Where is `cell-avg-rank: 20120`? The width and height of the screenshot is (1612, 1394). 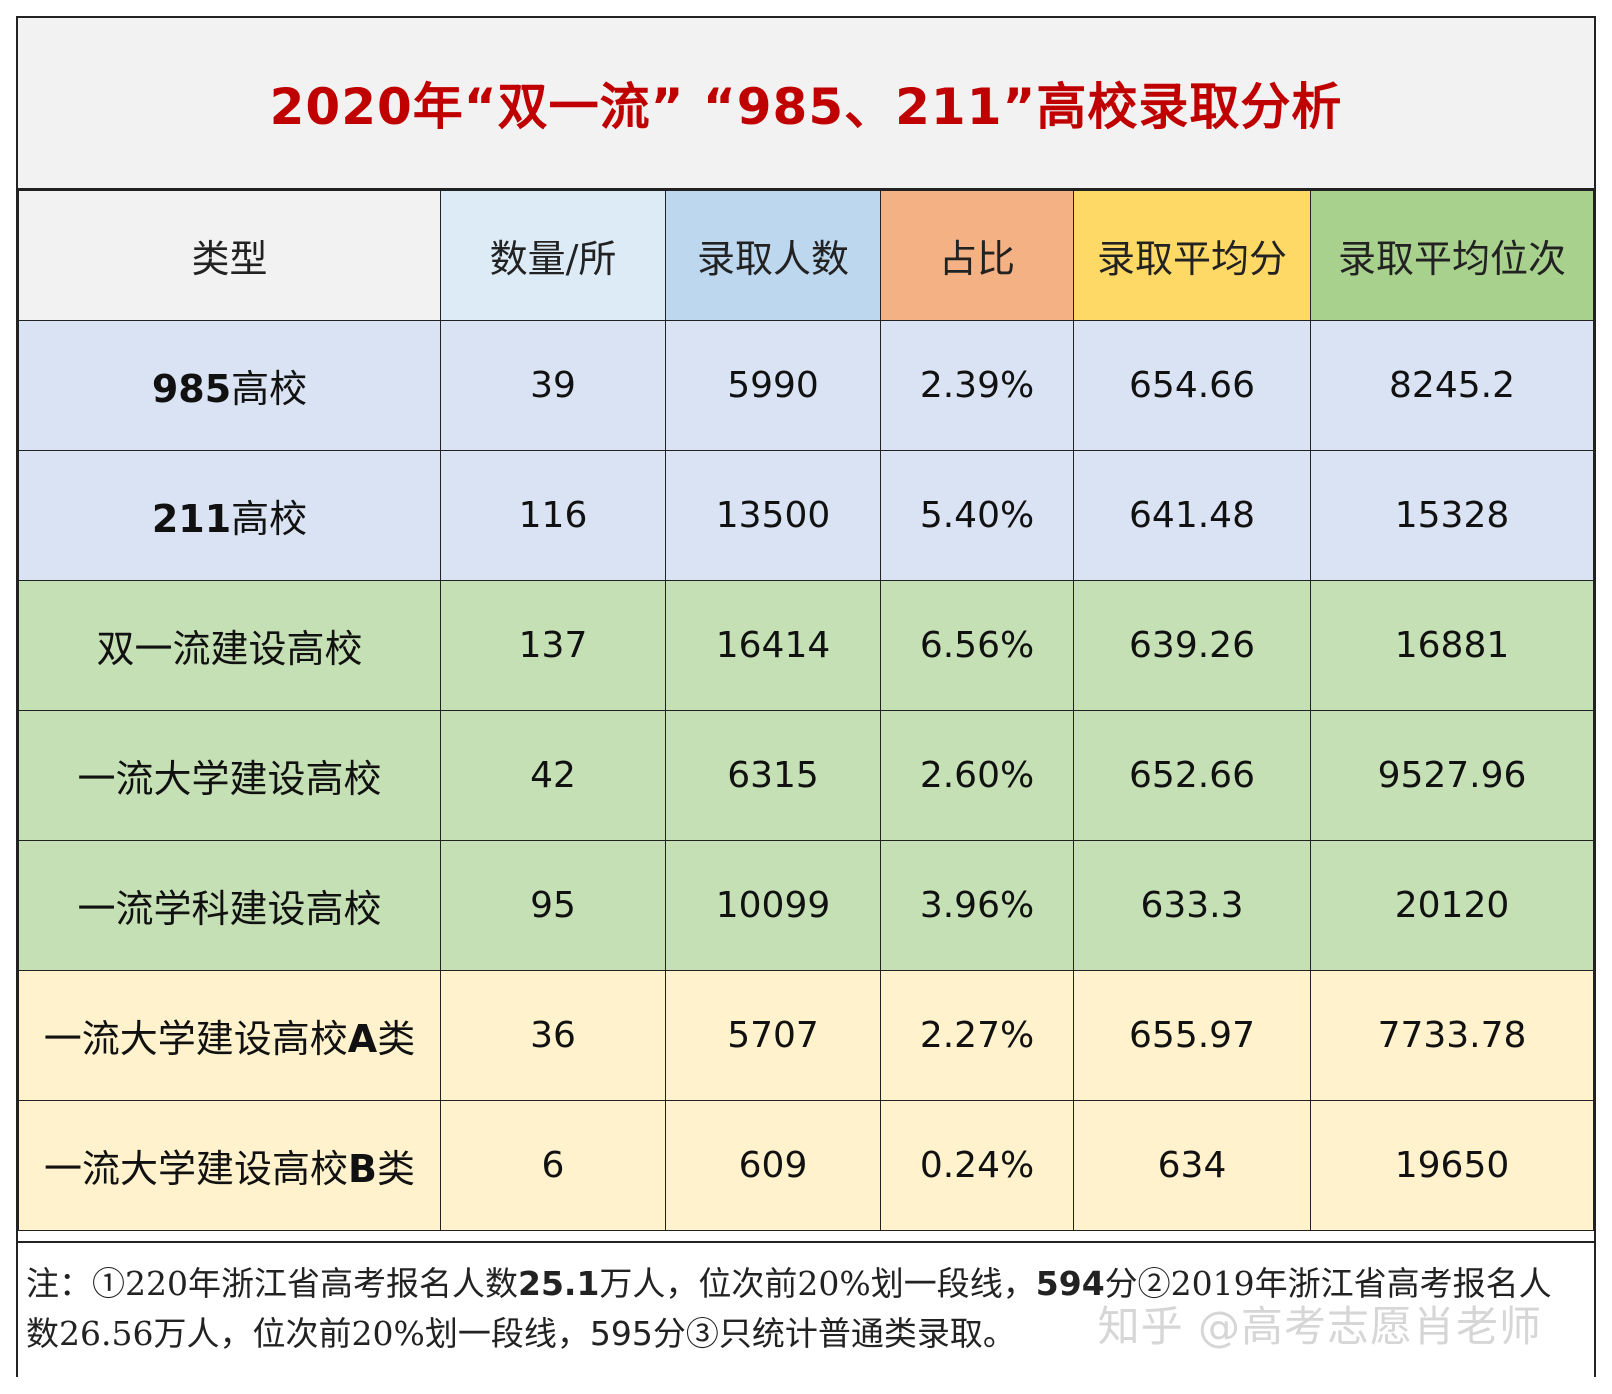
cell-avg-rank: 20120 is located at coordinates (1452, 905).